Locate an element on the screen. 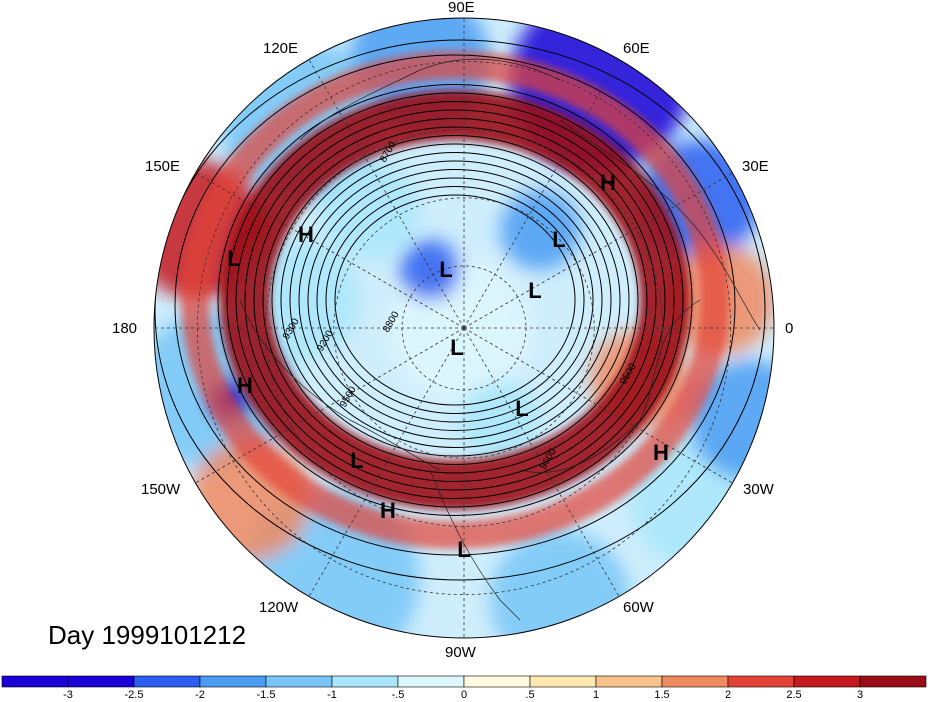 The width and height of the screenshot is (928, 702). latitude-circle is located at coordinates (464, 328).